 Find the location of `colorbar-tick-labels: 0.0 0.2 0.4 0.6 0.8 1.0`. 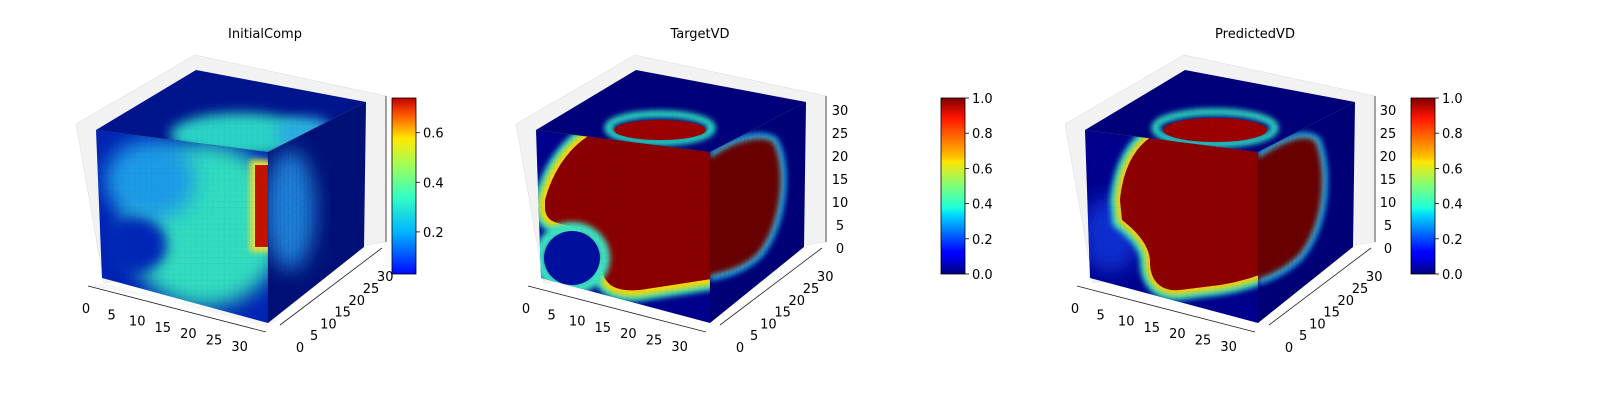

colorbar-tick-labels: 0.0 0.2 0.4 0.6 0.8 1.0 is located at coordinates (1449, 187).